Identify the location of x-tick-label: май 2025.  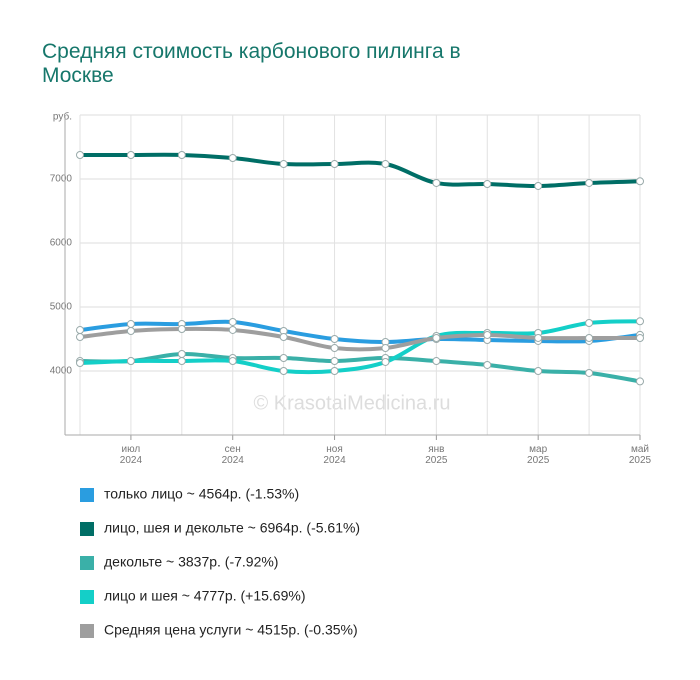
(640, 455).